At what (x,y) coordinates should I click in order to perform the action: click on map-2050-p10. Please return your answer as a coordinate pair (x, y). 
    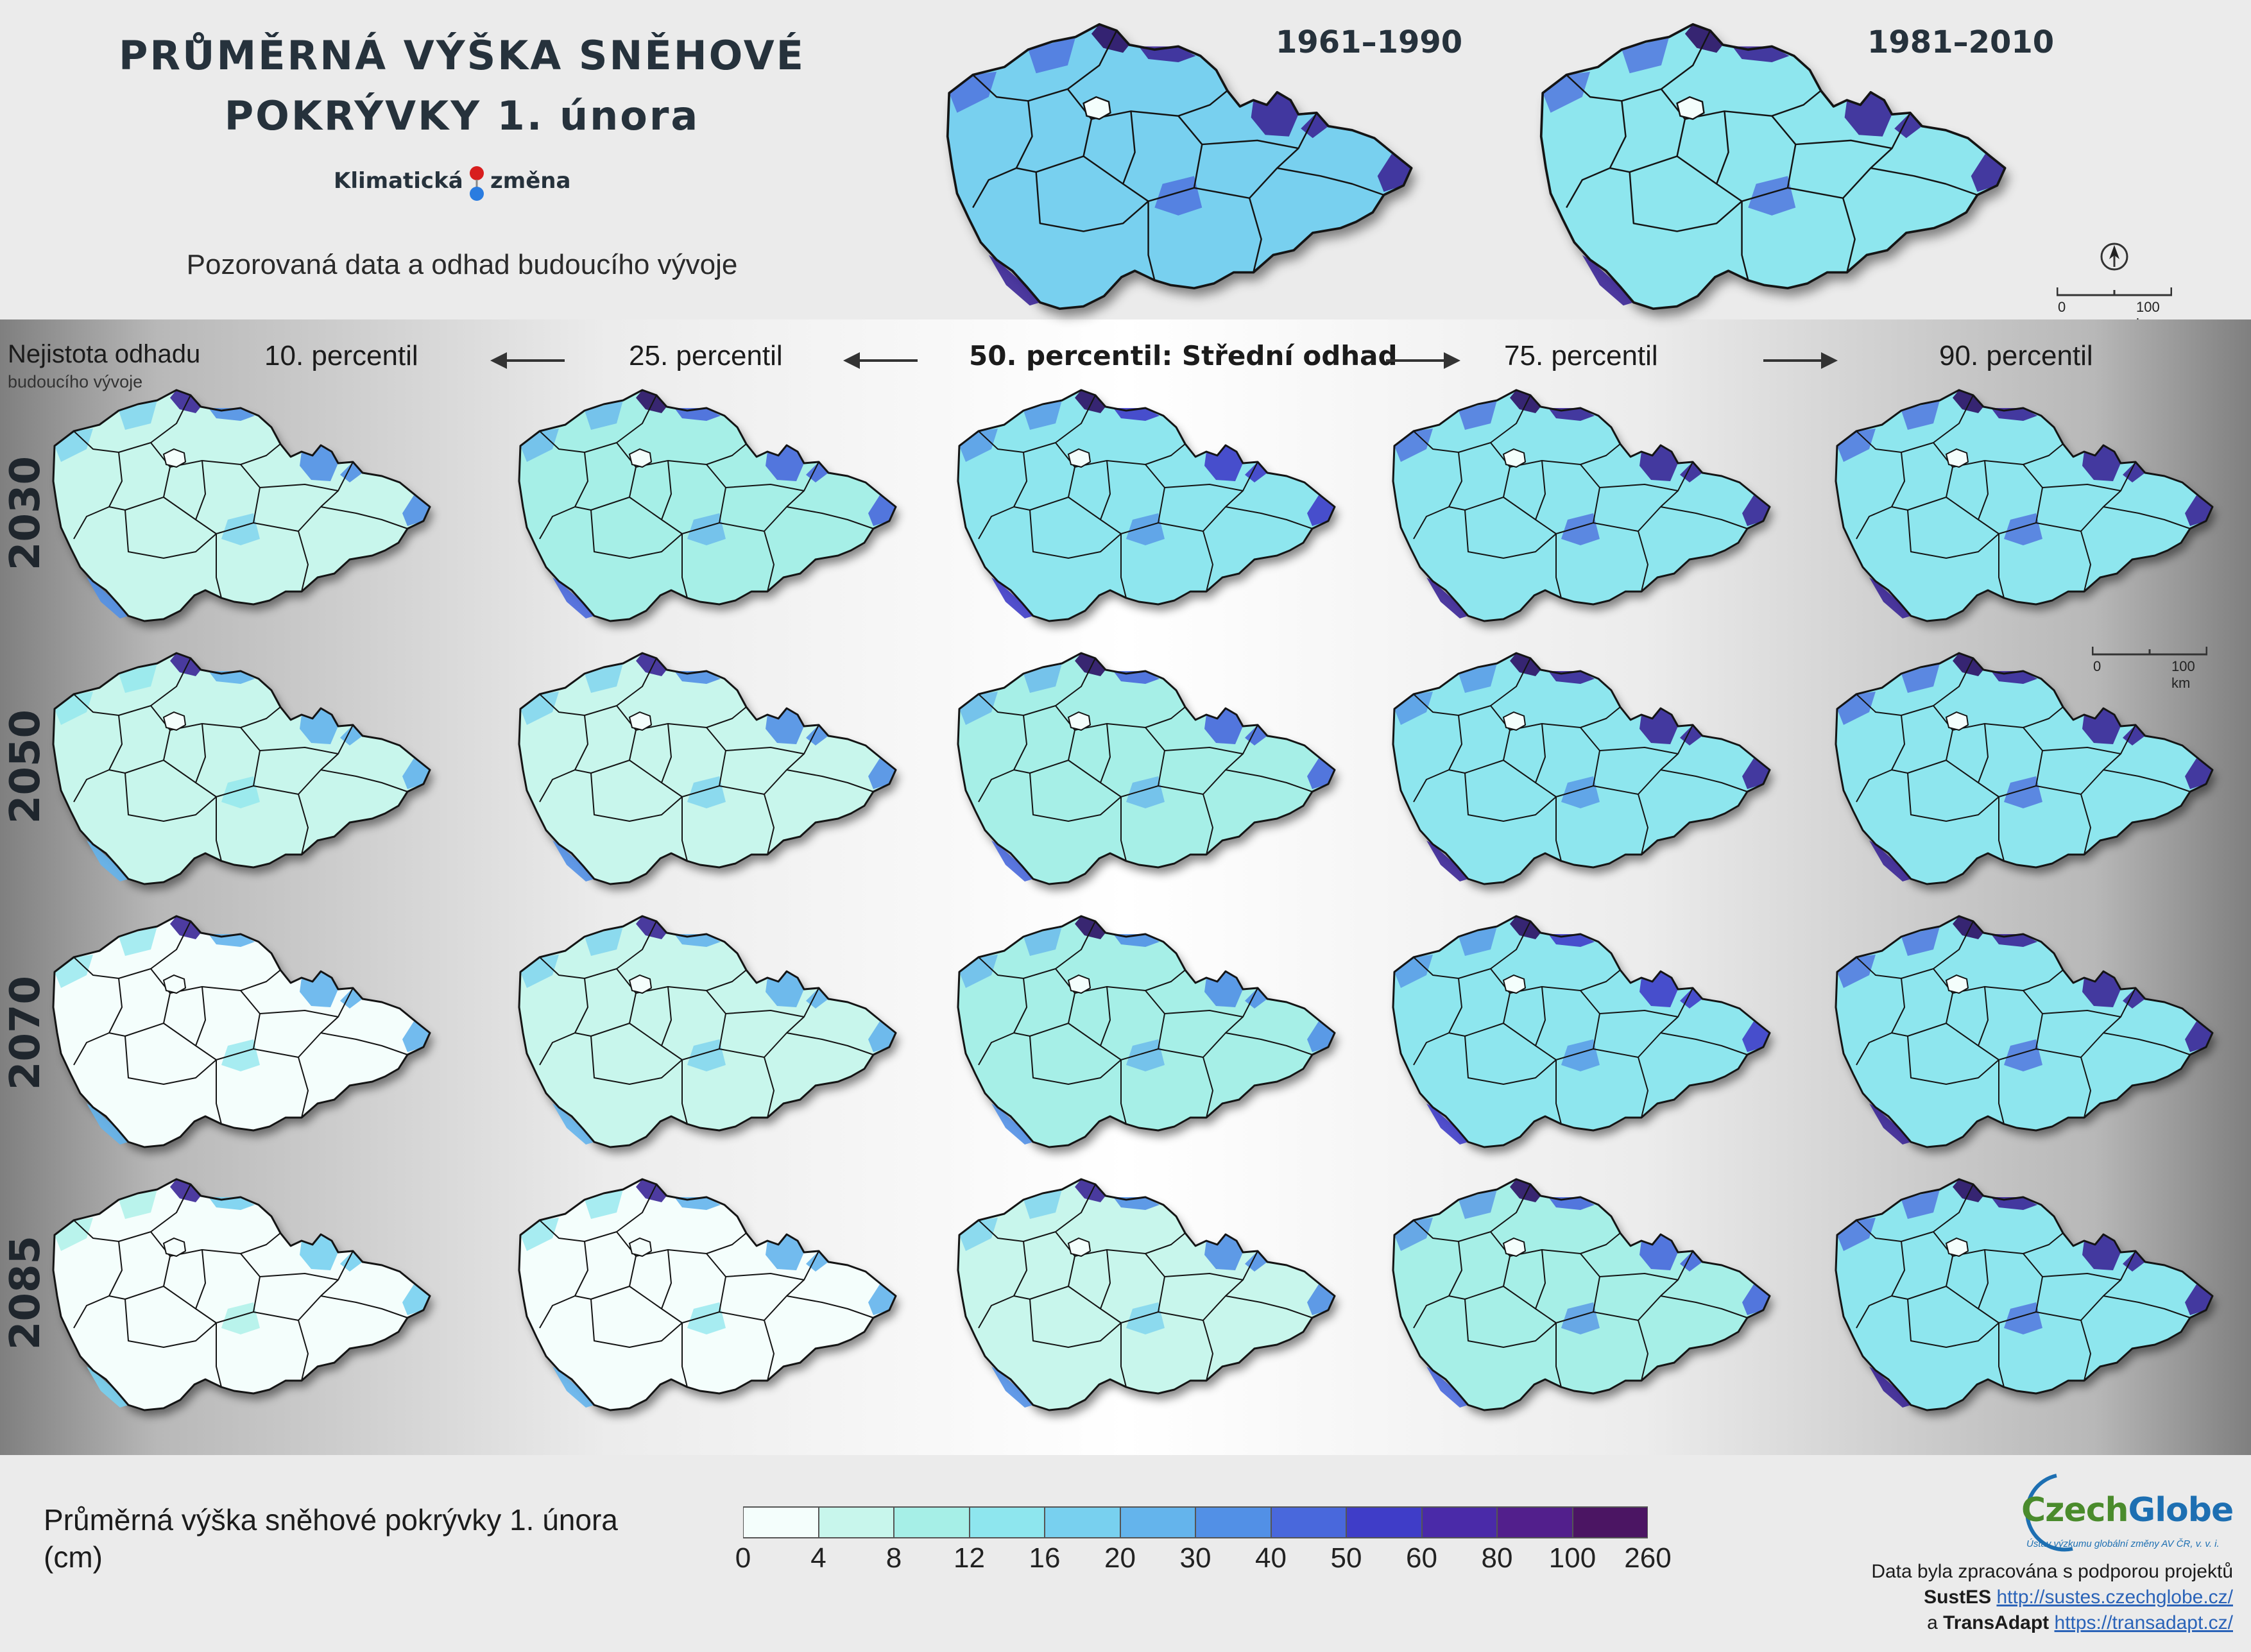
    Looking at the image, I should click on (243, 770).